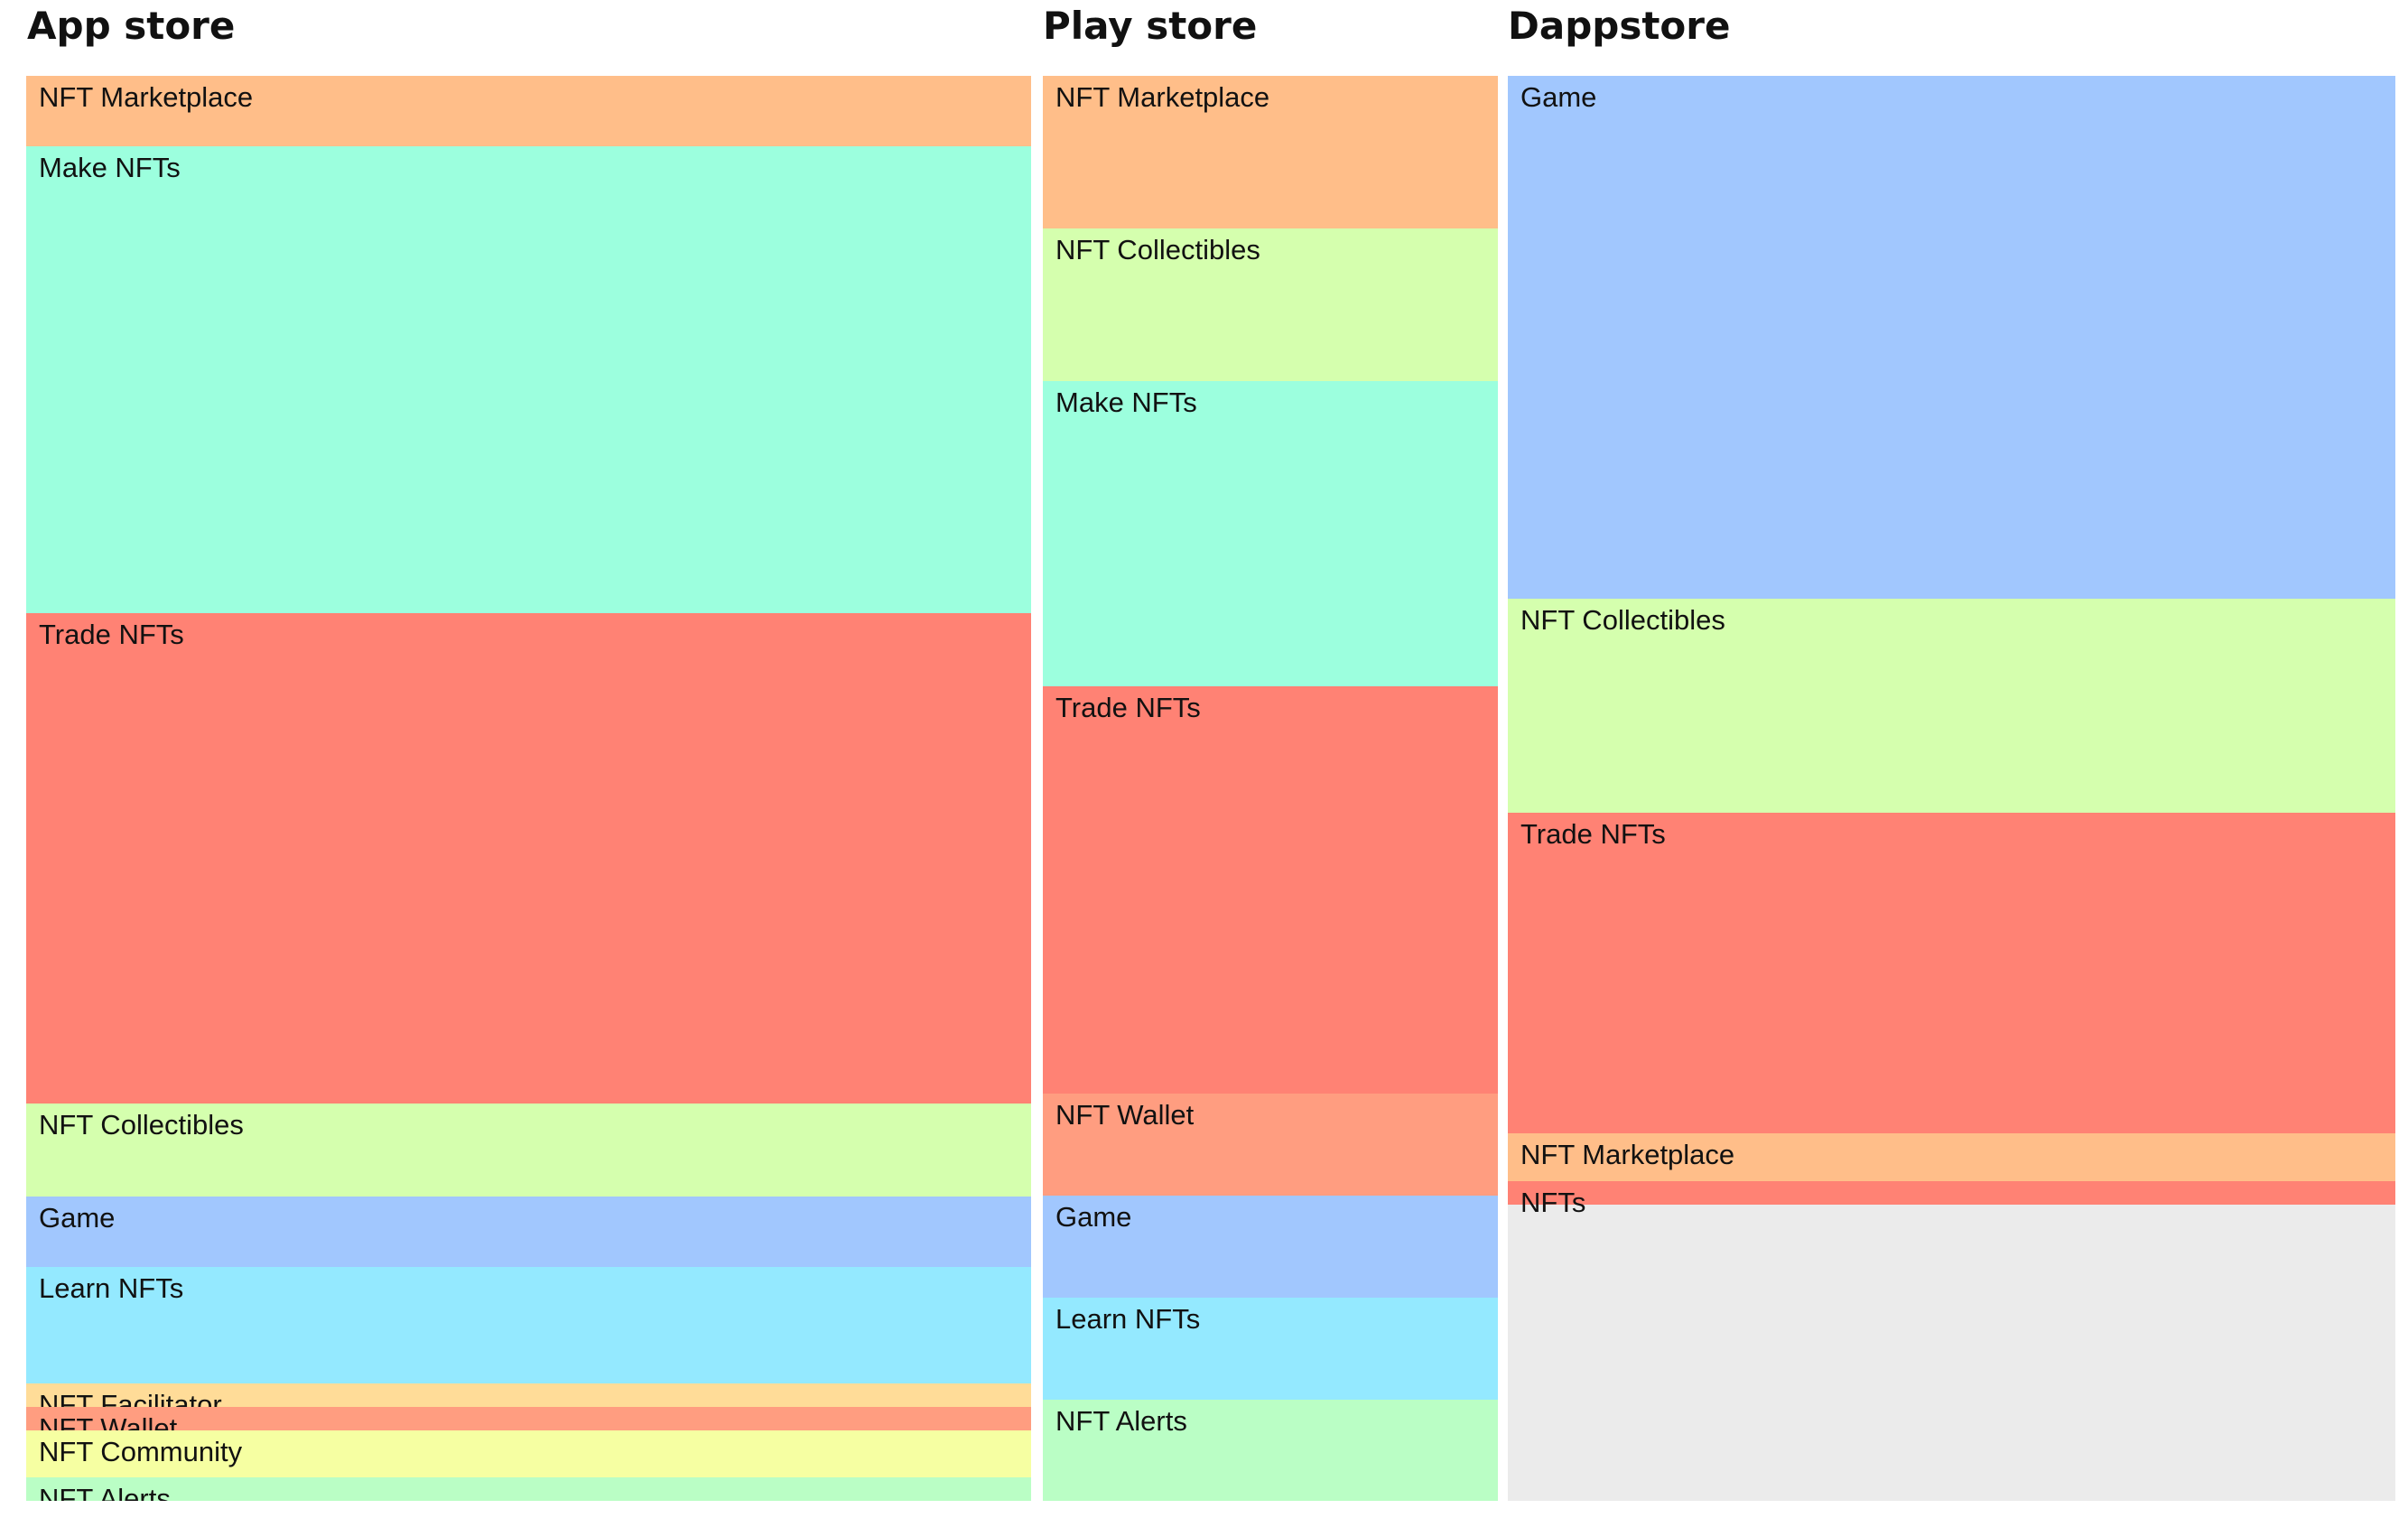 Image resolution: width=2408 pixels, height=1518 pixels. Describe the element at coordinates (528, 1453) in the screenshot. I see `segment-nft-community` at that location.